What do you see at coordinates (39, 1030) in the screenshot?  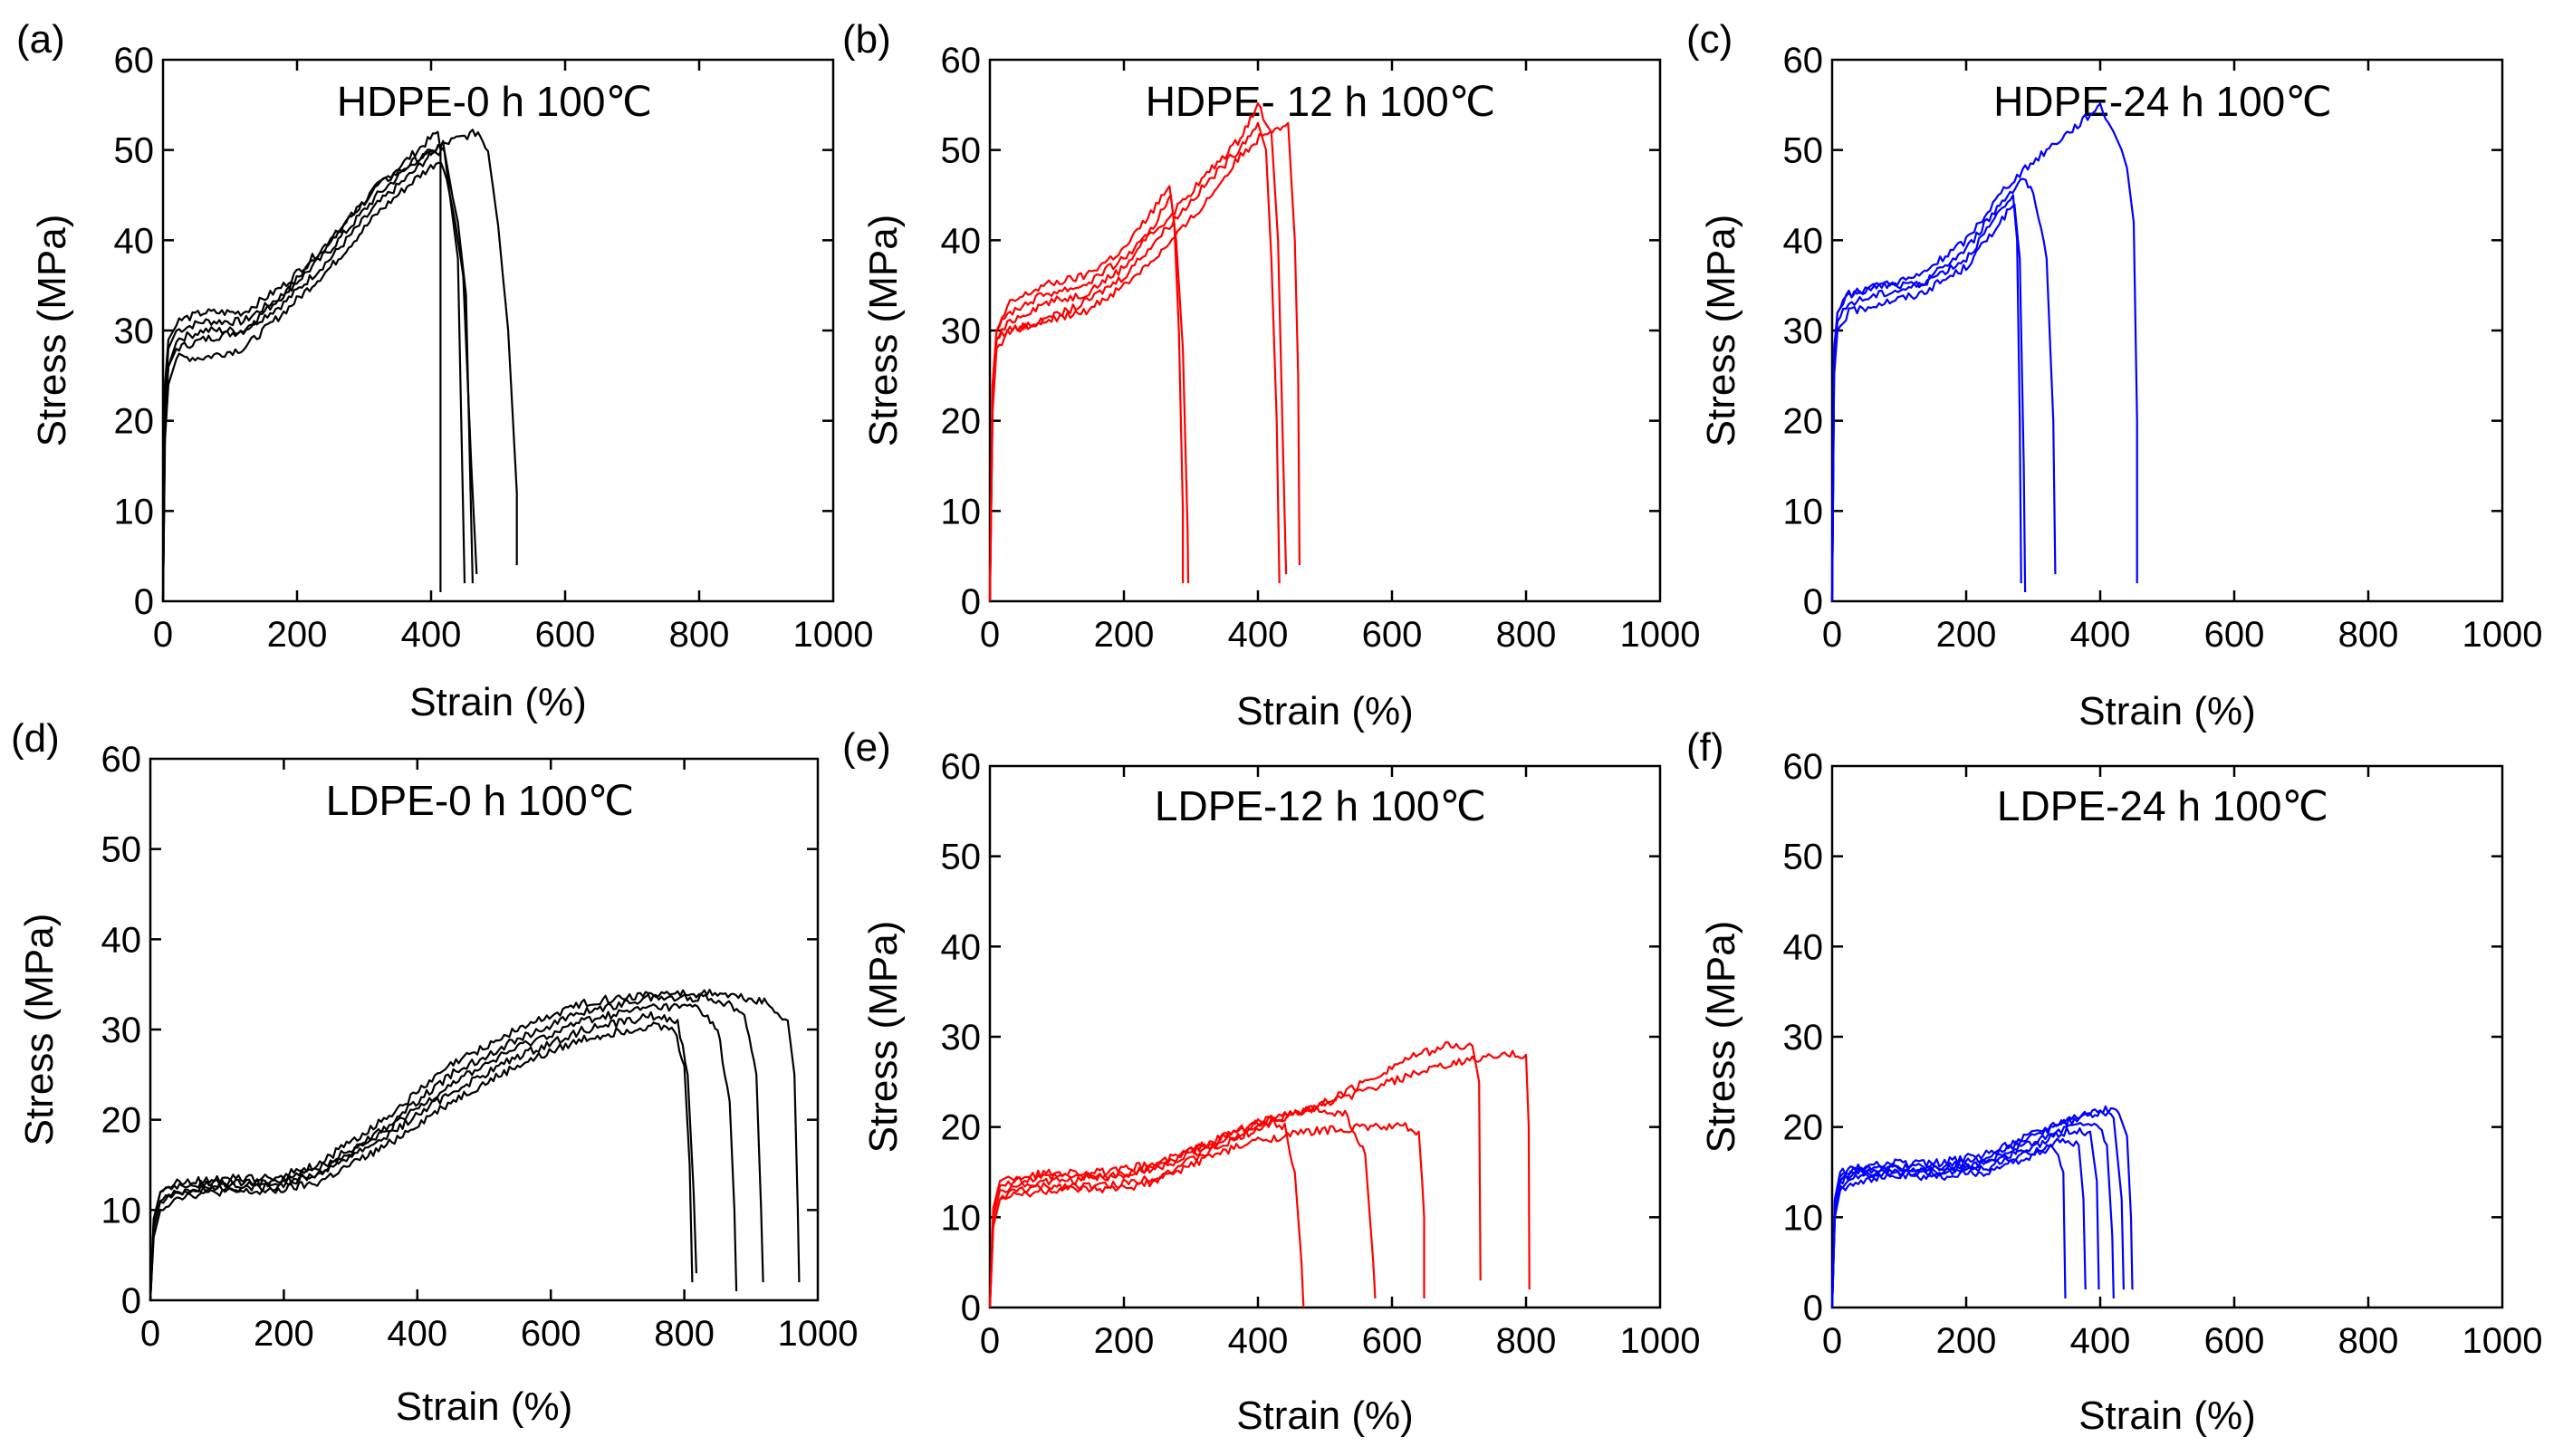 I see `chart-d-y-axis-label: Stress (MPa)` at bounding box center [39, 1030].